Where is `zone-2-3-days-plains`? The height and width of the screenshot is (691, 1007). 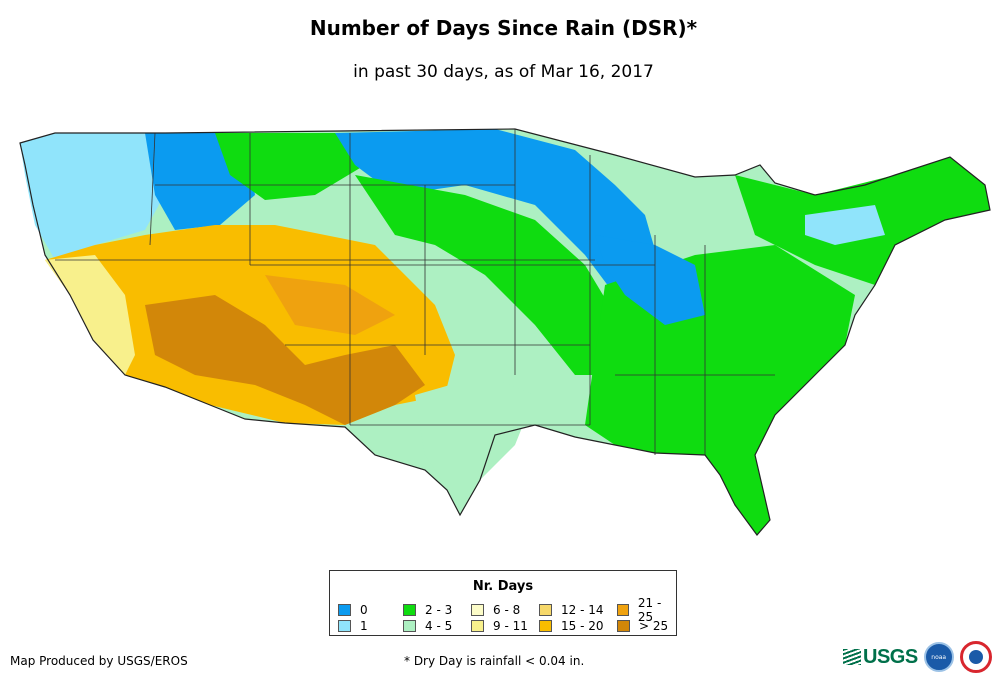
zone-2-3-days-plains is located at coordinates (490, 275).